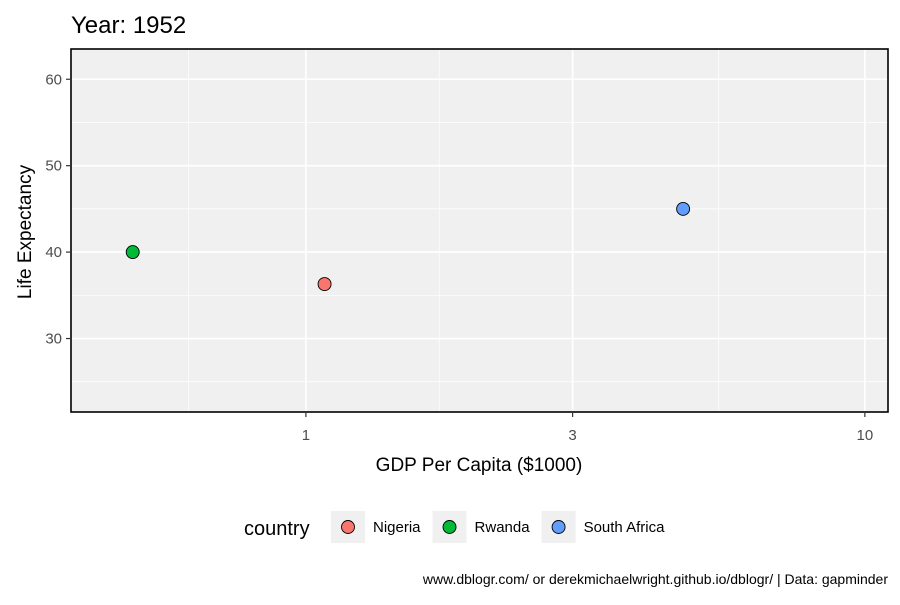 This screenshot has width=900, height=605. Describe the element at coordinates (865, 435) in the screenshot. I see `x-tick-label: 10` at that location.